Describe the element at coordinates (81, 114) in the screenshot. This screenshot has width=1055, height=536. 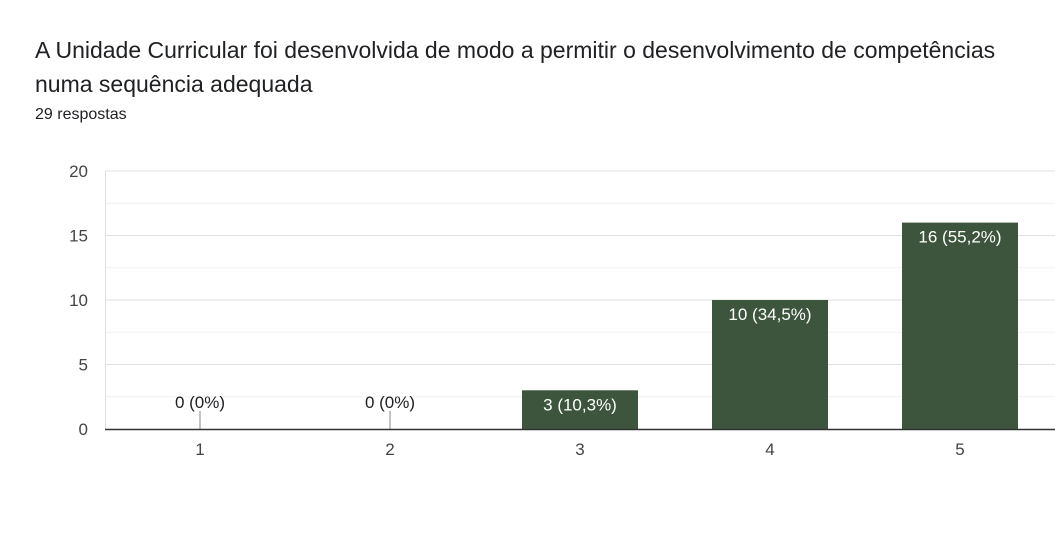
I see `response-count: 29 respostas` at that location.